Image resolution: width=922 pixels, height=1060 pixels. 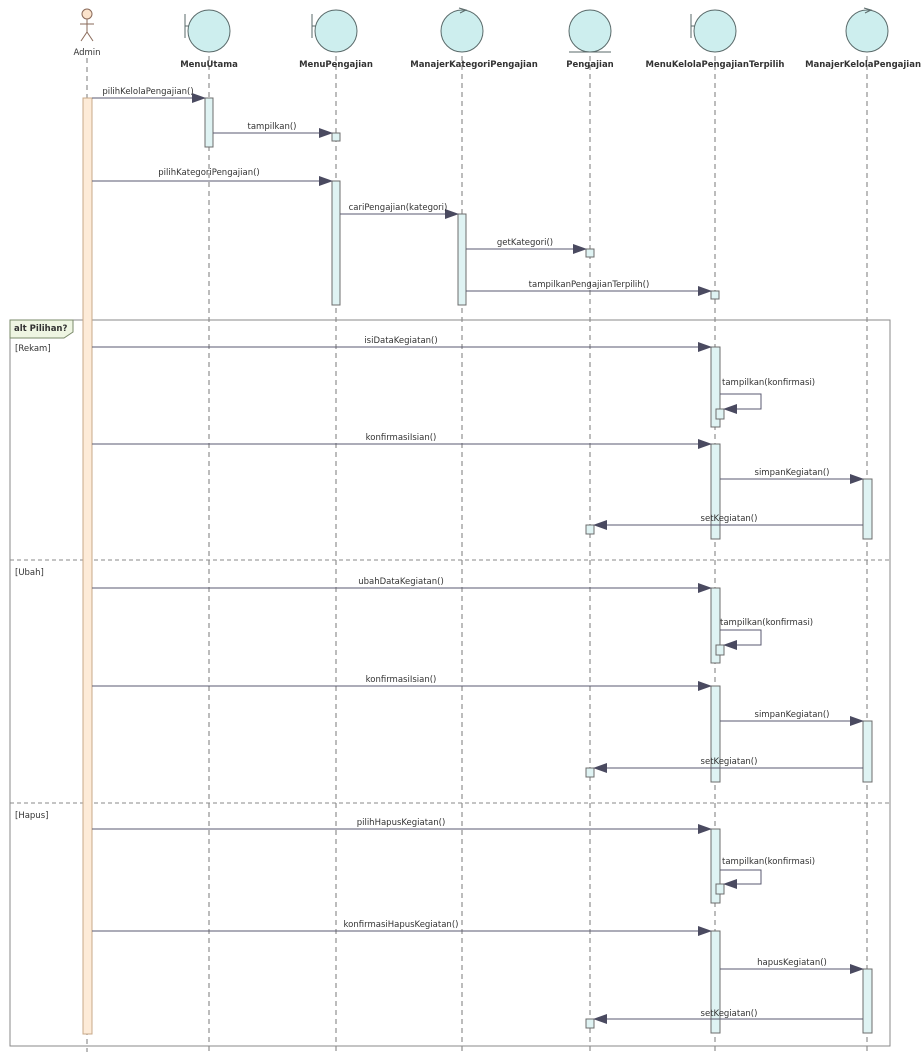 I want to click on activation-manajerkategori, so click(x=462, y=259).